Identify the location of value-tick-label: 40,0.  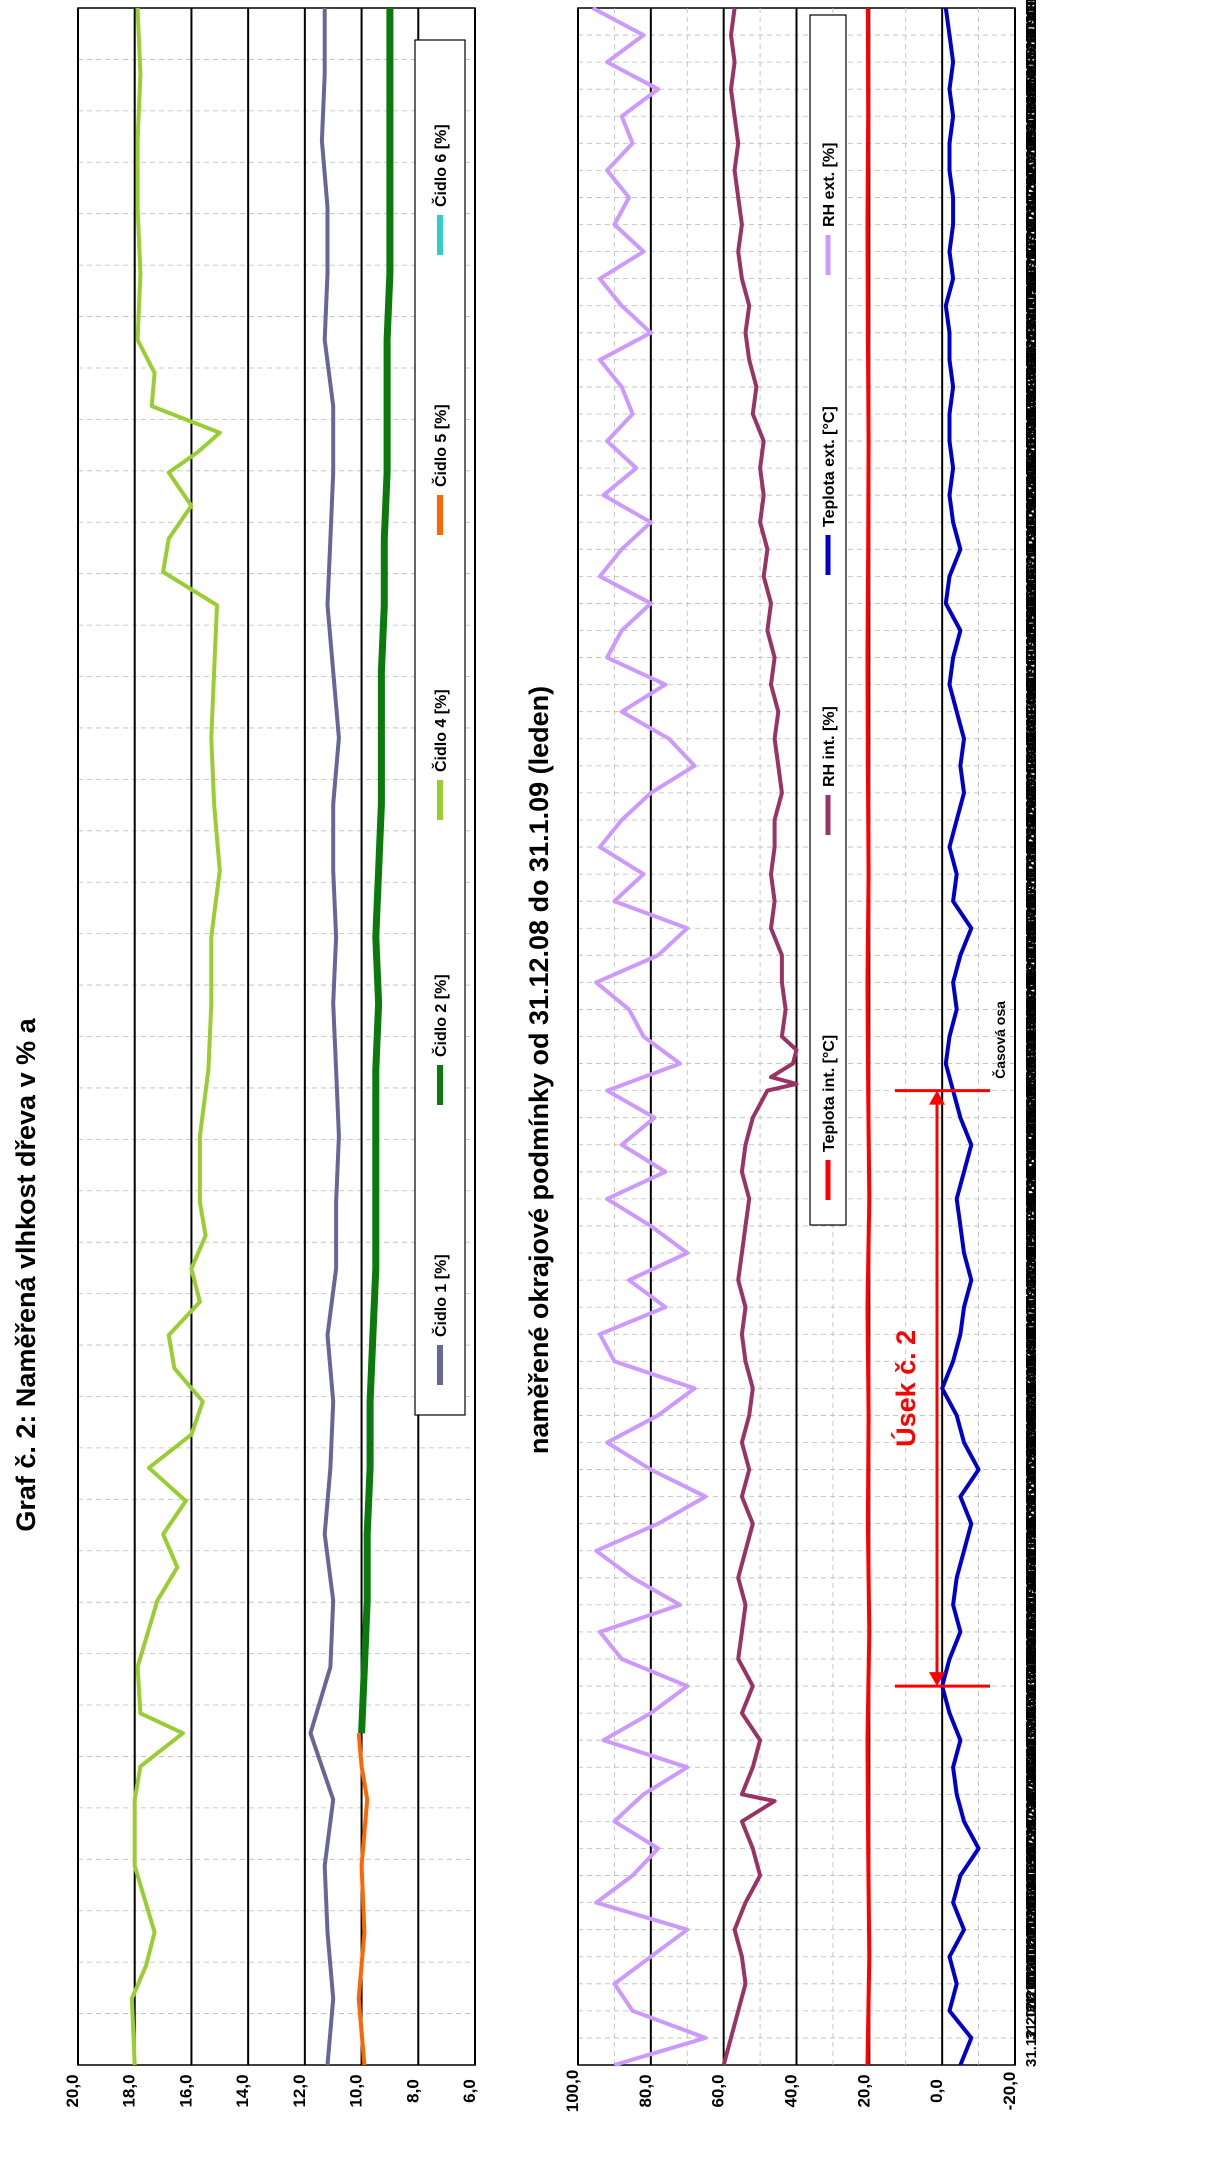
(791, 2090).